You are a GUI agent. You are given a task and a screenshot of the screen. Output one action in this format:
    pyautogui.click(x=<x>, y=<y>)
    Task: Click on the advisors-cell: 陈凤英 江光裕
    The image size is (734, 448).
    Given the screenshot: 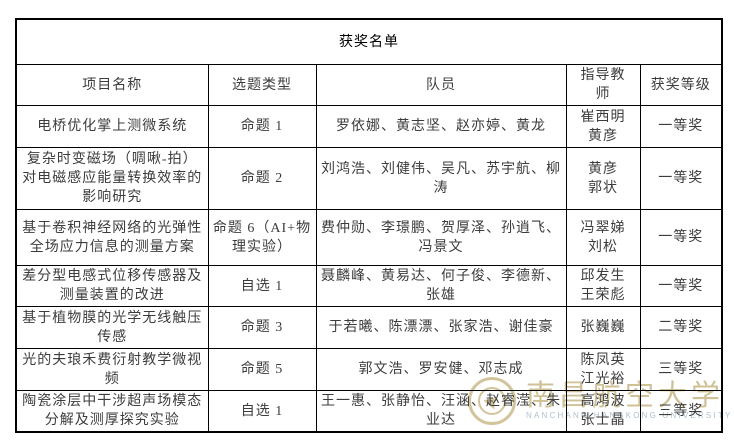 What is the action you would take?
    pyautogui.click(x=603, y=369)
    